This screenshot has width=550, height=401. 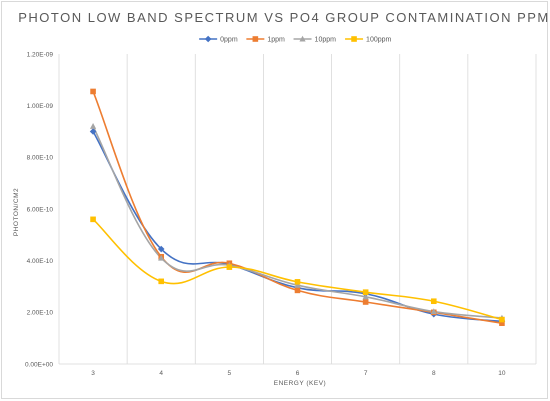 What do you see at coordinates (230, 373) in the screenshot?
I see `x-tick-label: 5` at bounding box center [230, 373].